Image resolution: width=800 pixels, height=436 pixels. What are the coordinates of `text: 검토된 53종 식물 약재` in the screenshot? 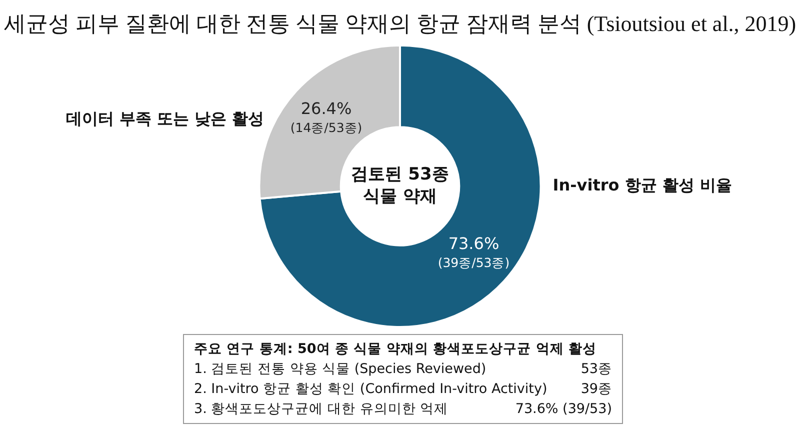 It's located at (400, 185).